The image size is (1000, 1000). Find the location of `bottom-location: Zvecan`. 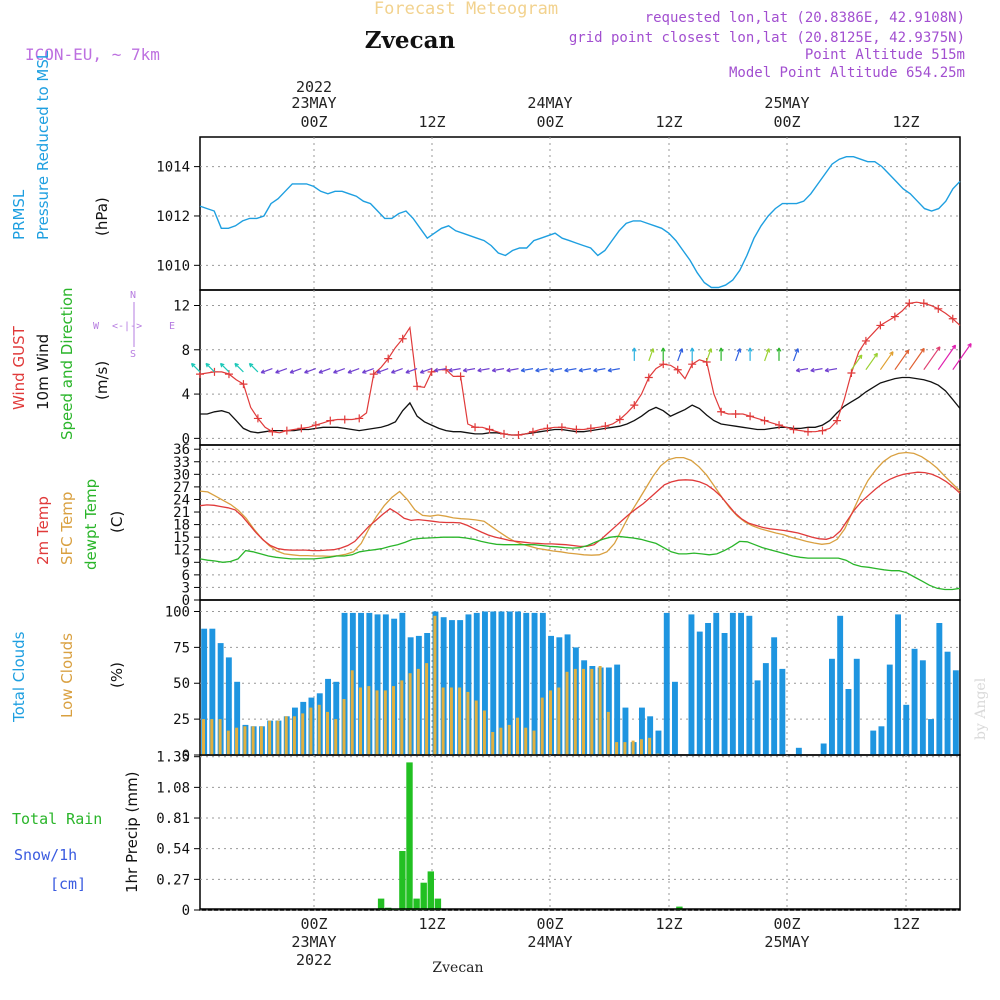

bottom-location: Zvecan is located at coordinates (457, 968).